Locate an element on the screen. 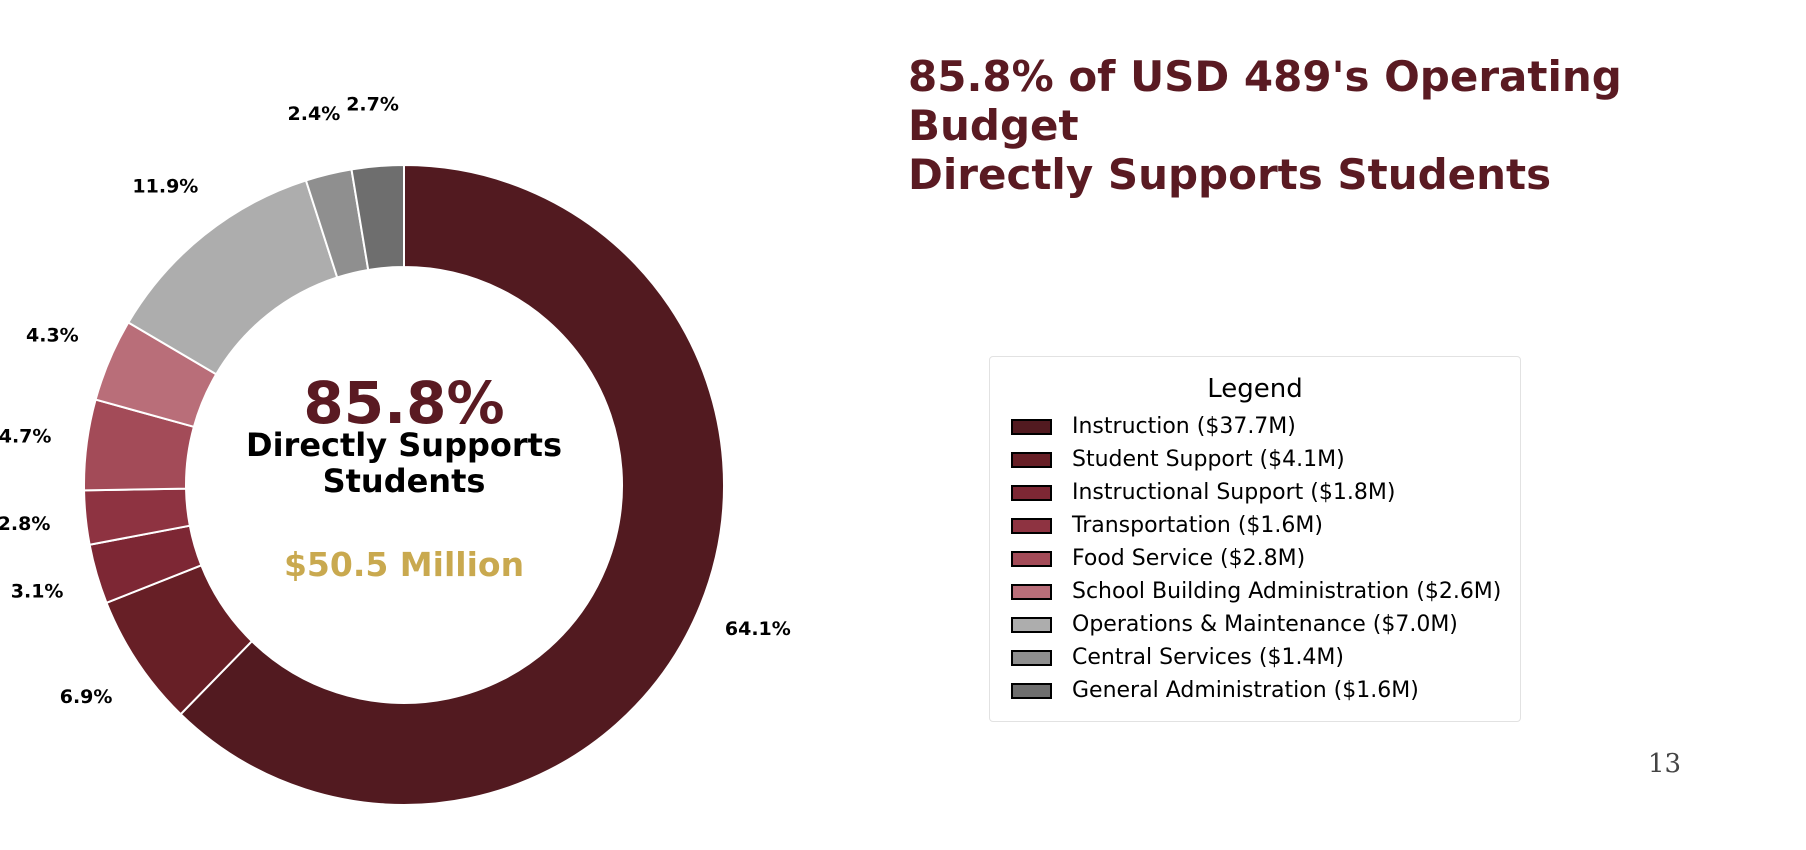 Image resolution: width=1806 pixels, height=850 pixels. legend-item-general-administration: General Administration ($1.6M) is located at coordinates (1255, 690).